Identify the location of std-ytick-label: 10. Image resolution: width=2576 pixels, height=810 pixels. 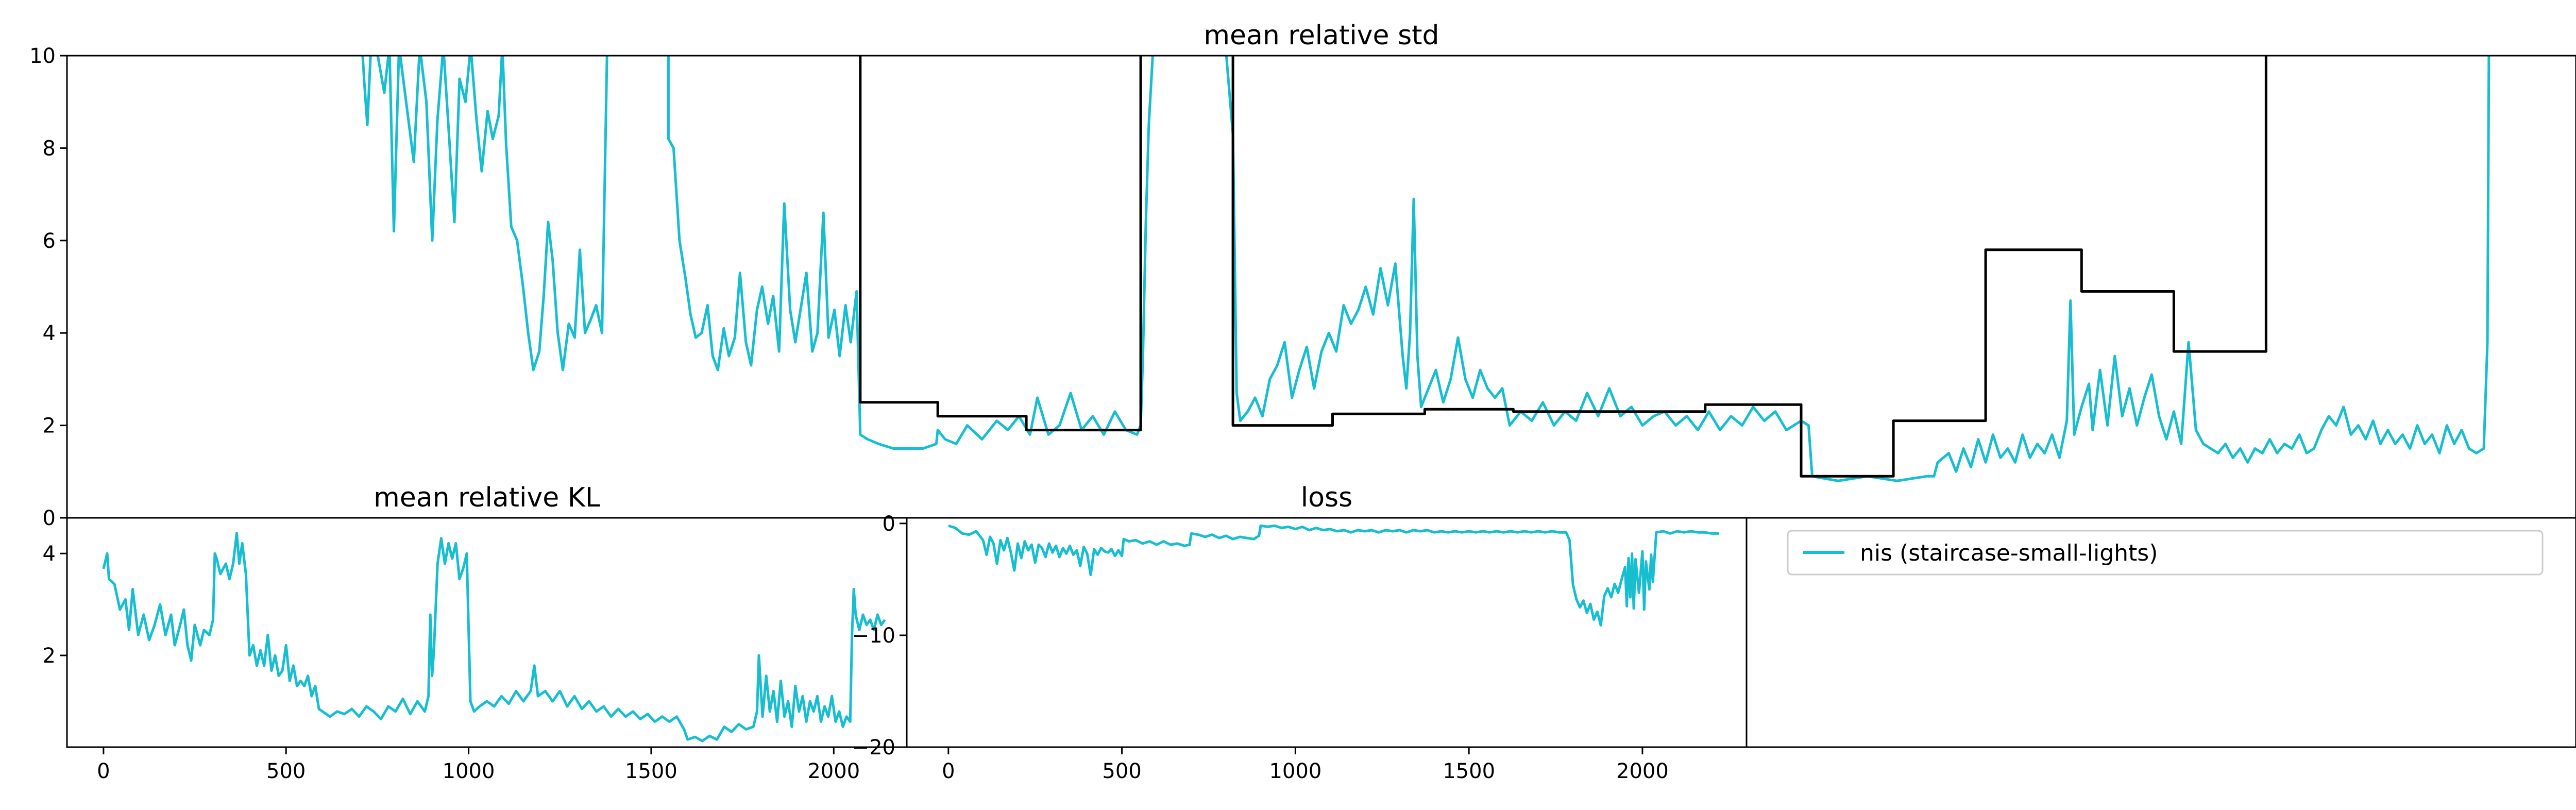
(43, 56).